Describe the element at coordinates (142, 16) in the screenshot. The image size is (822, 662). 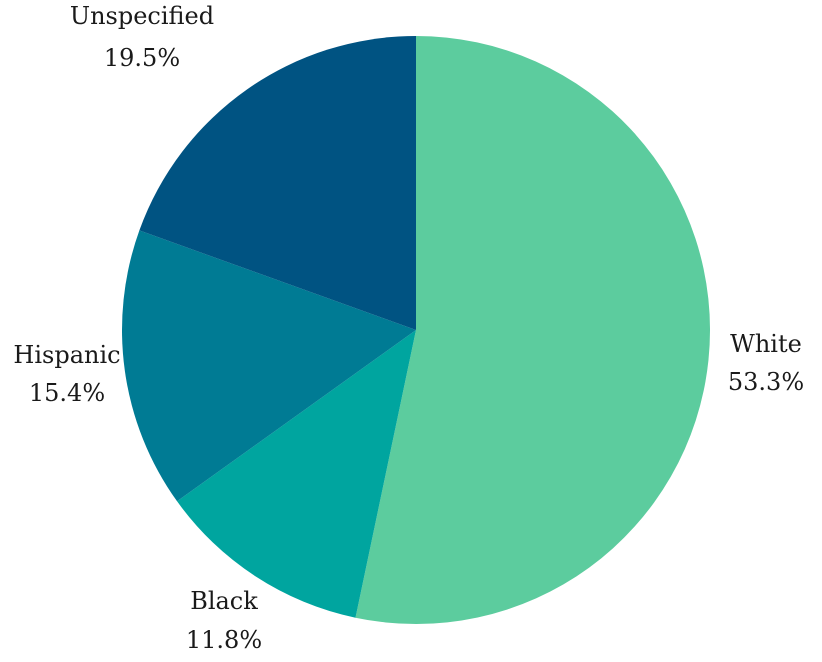
I see `slice-label-unspecified: Unspecified` at that location.